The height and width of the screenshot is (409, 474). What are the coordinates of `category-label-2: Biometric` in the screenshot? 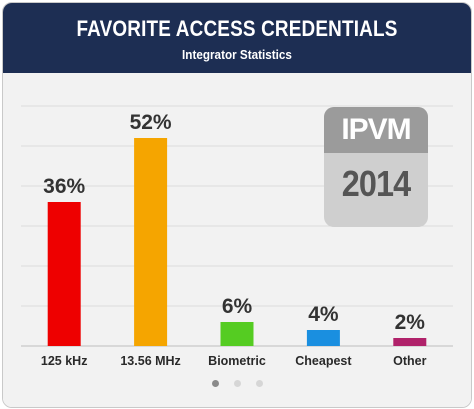 It's located at (237, 361).